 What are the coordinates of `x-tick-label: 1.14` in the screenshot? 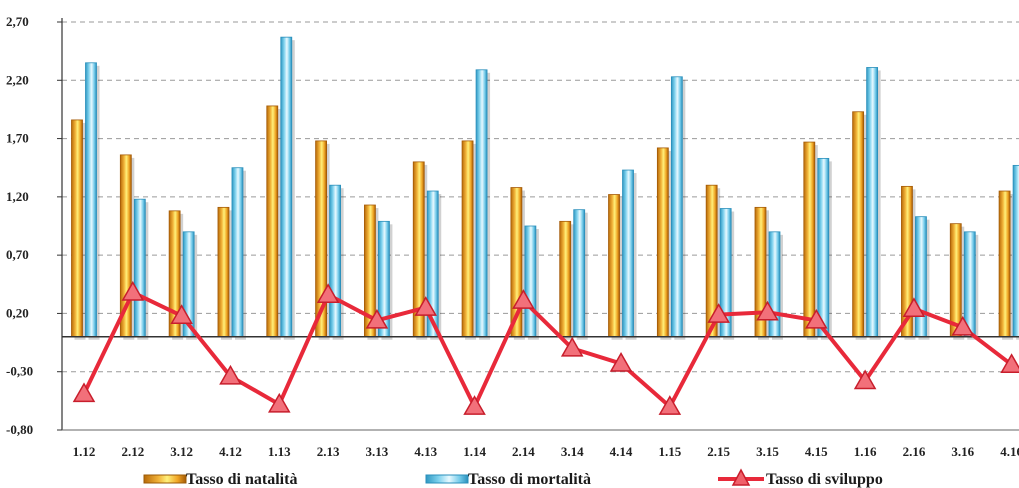 It's located at (474, 451).